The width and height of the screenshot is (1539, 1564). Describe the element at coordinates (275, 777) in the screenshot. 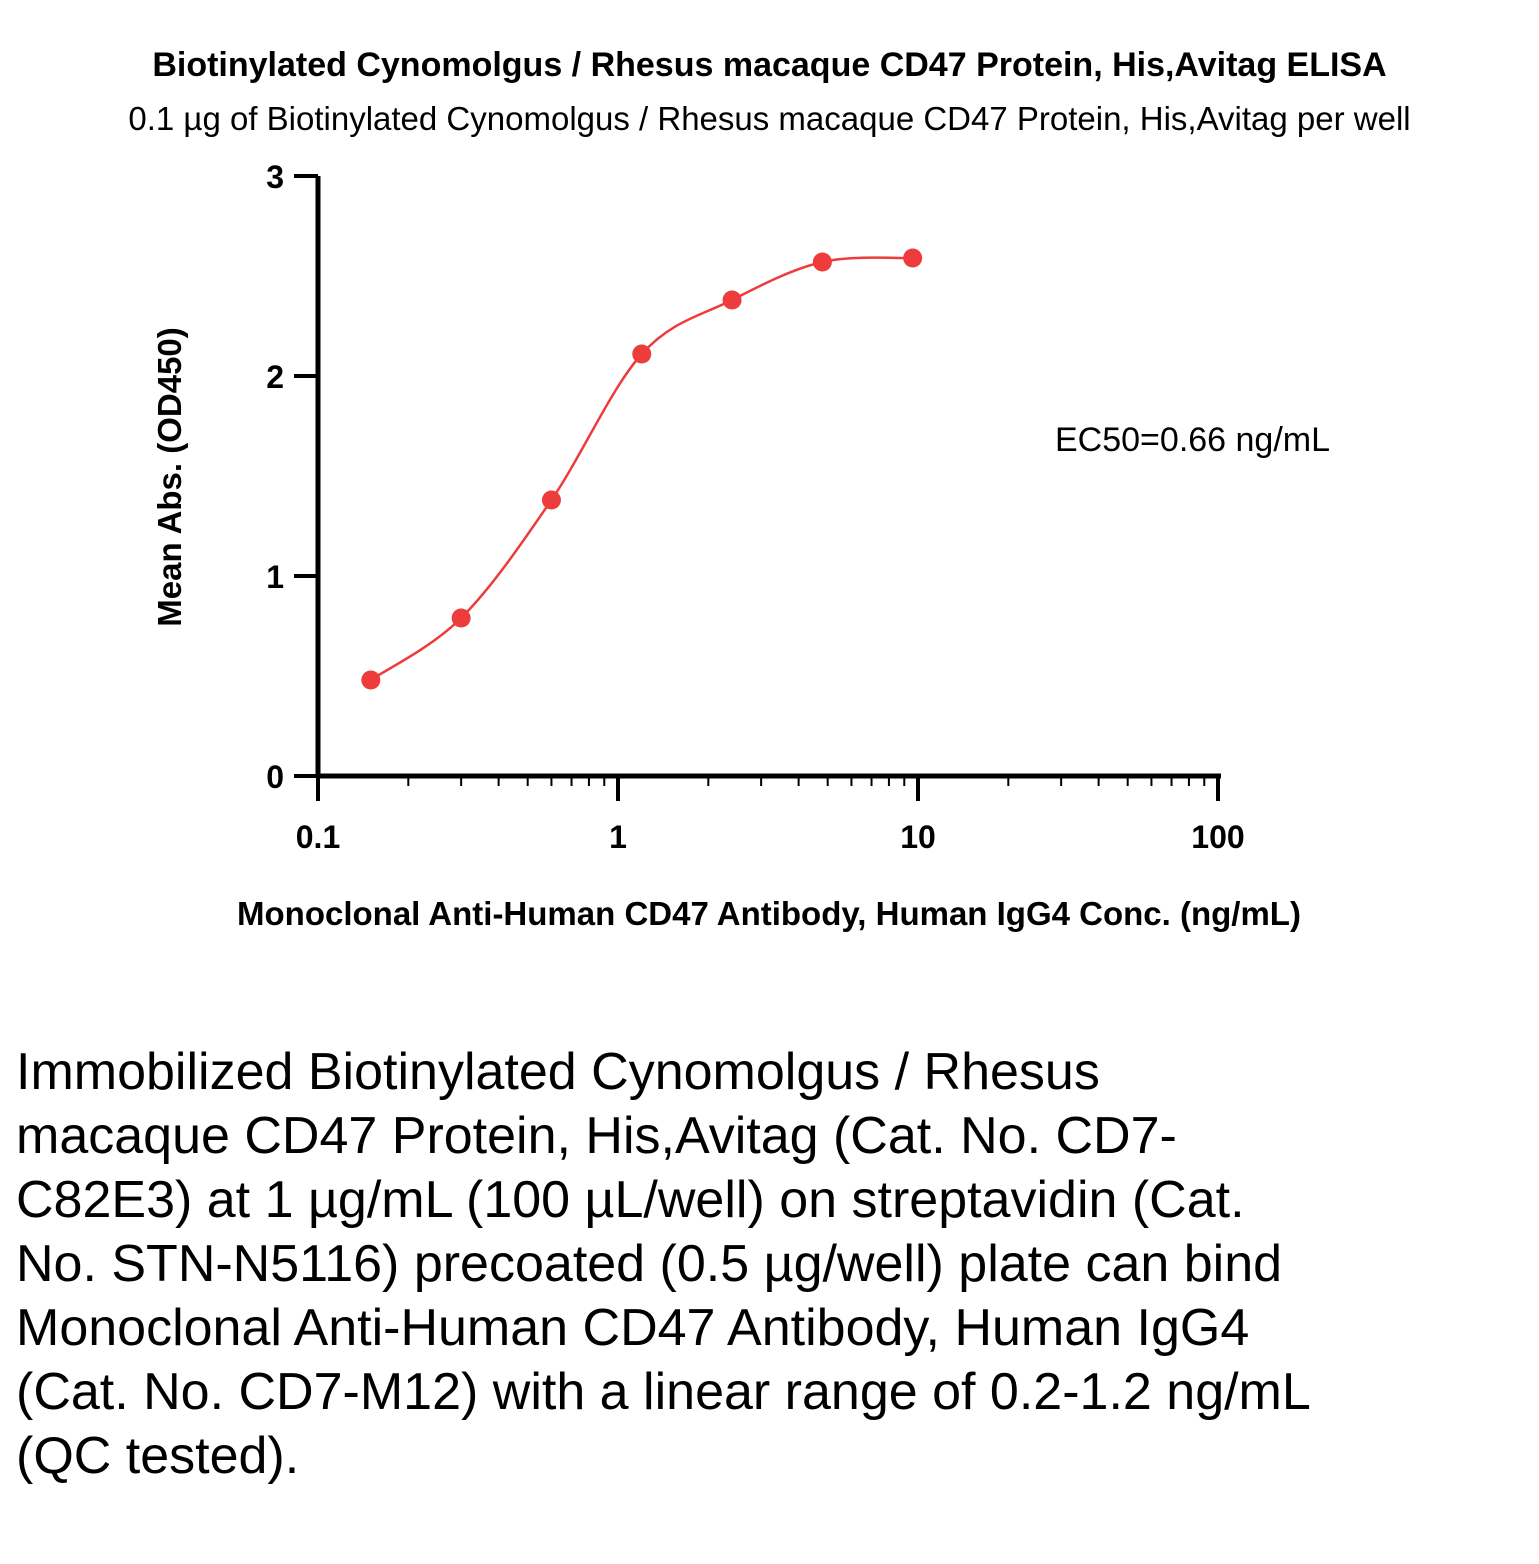

I see `y-tick-label: 0` at that location.